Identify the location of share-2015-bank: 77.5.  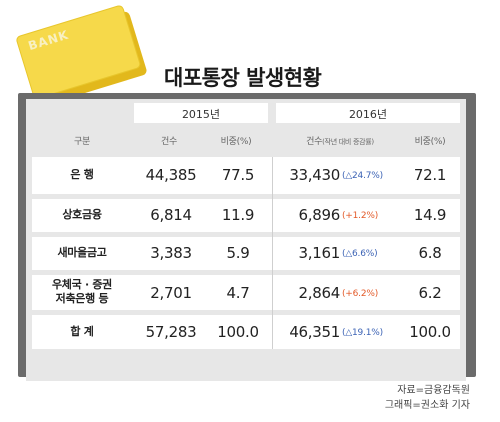
(238, 175).